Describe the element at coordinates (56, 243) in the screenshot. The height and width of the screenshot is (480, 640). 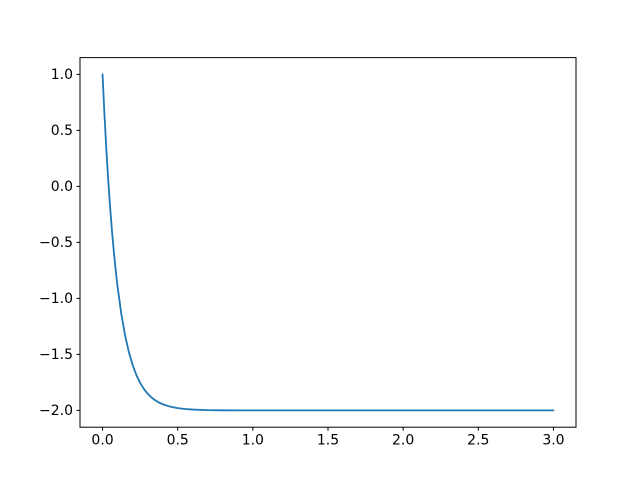
I see `y-tick-label: −0.5` at that location.